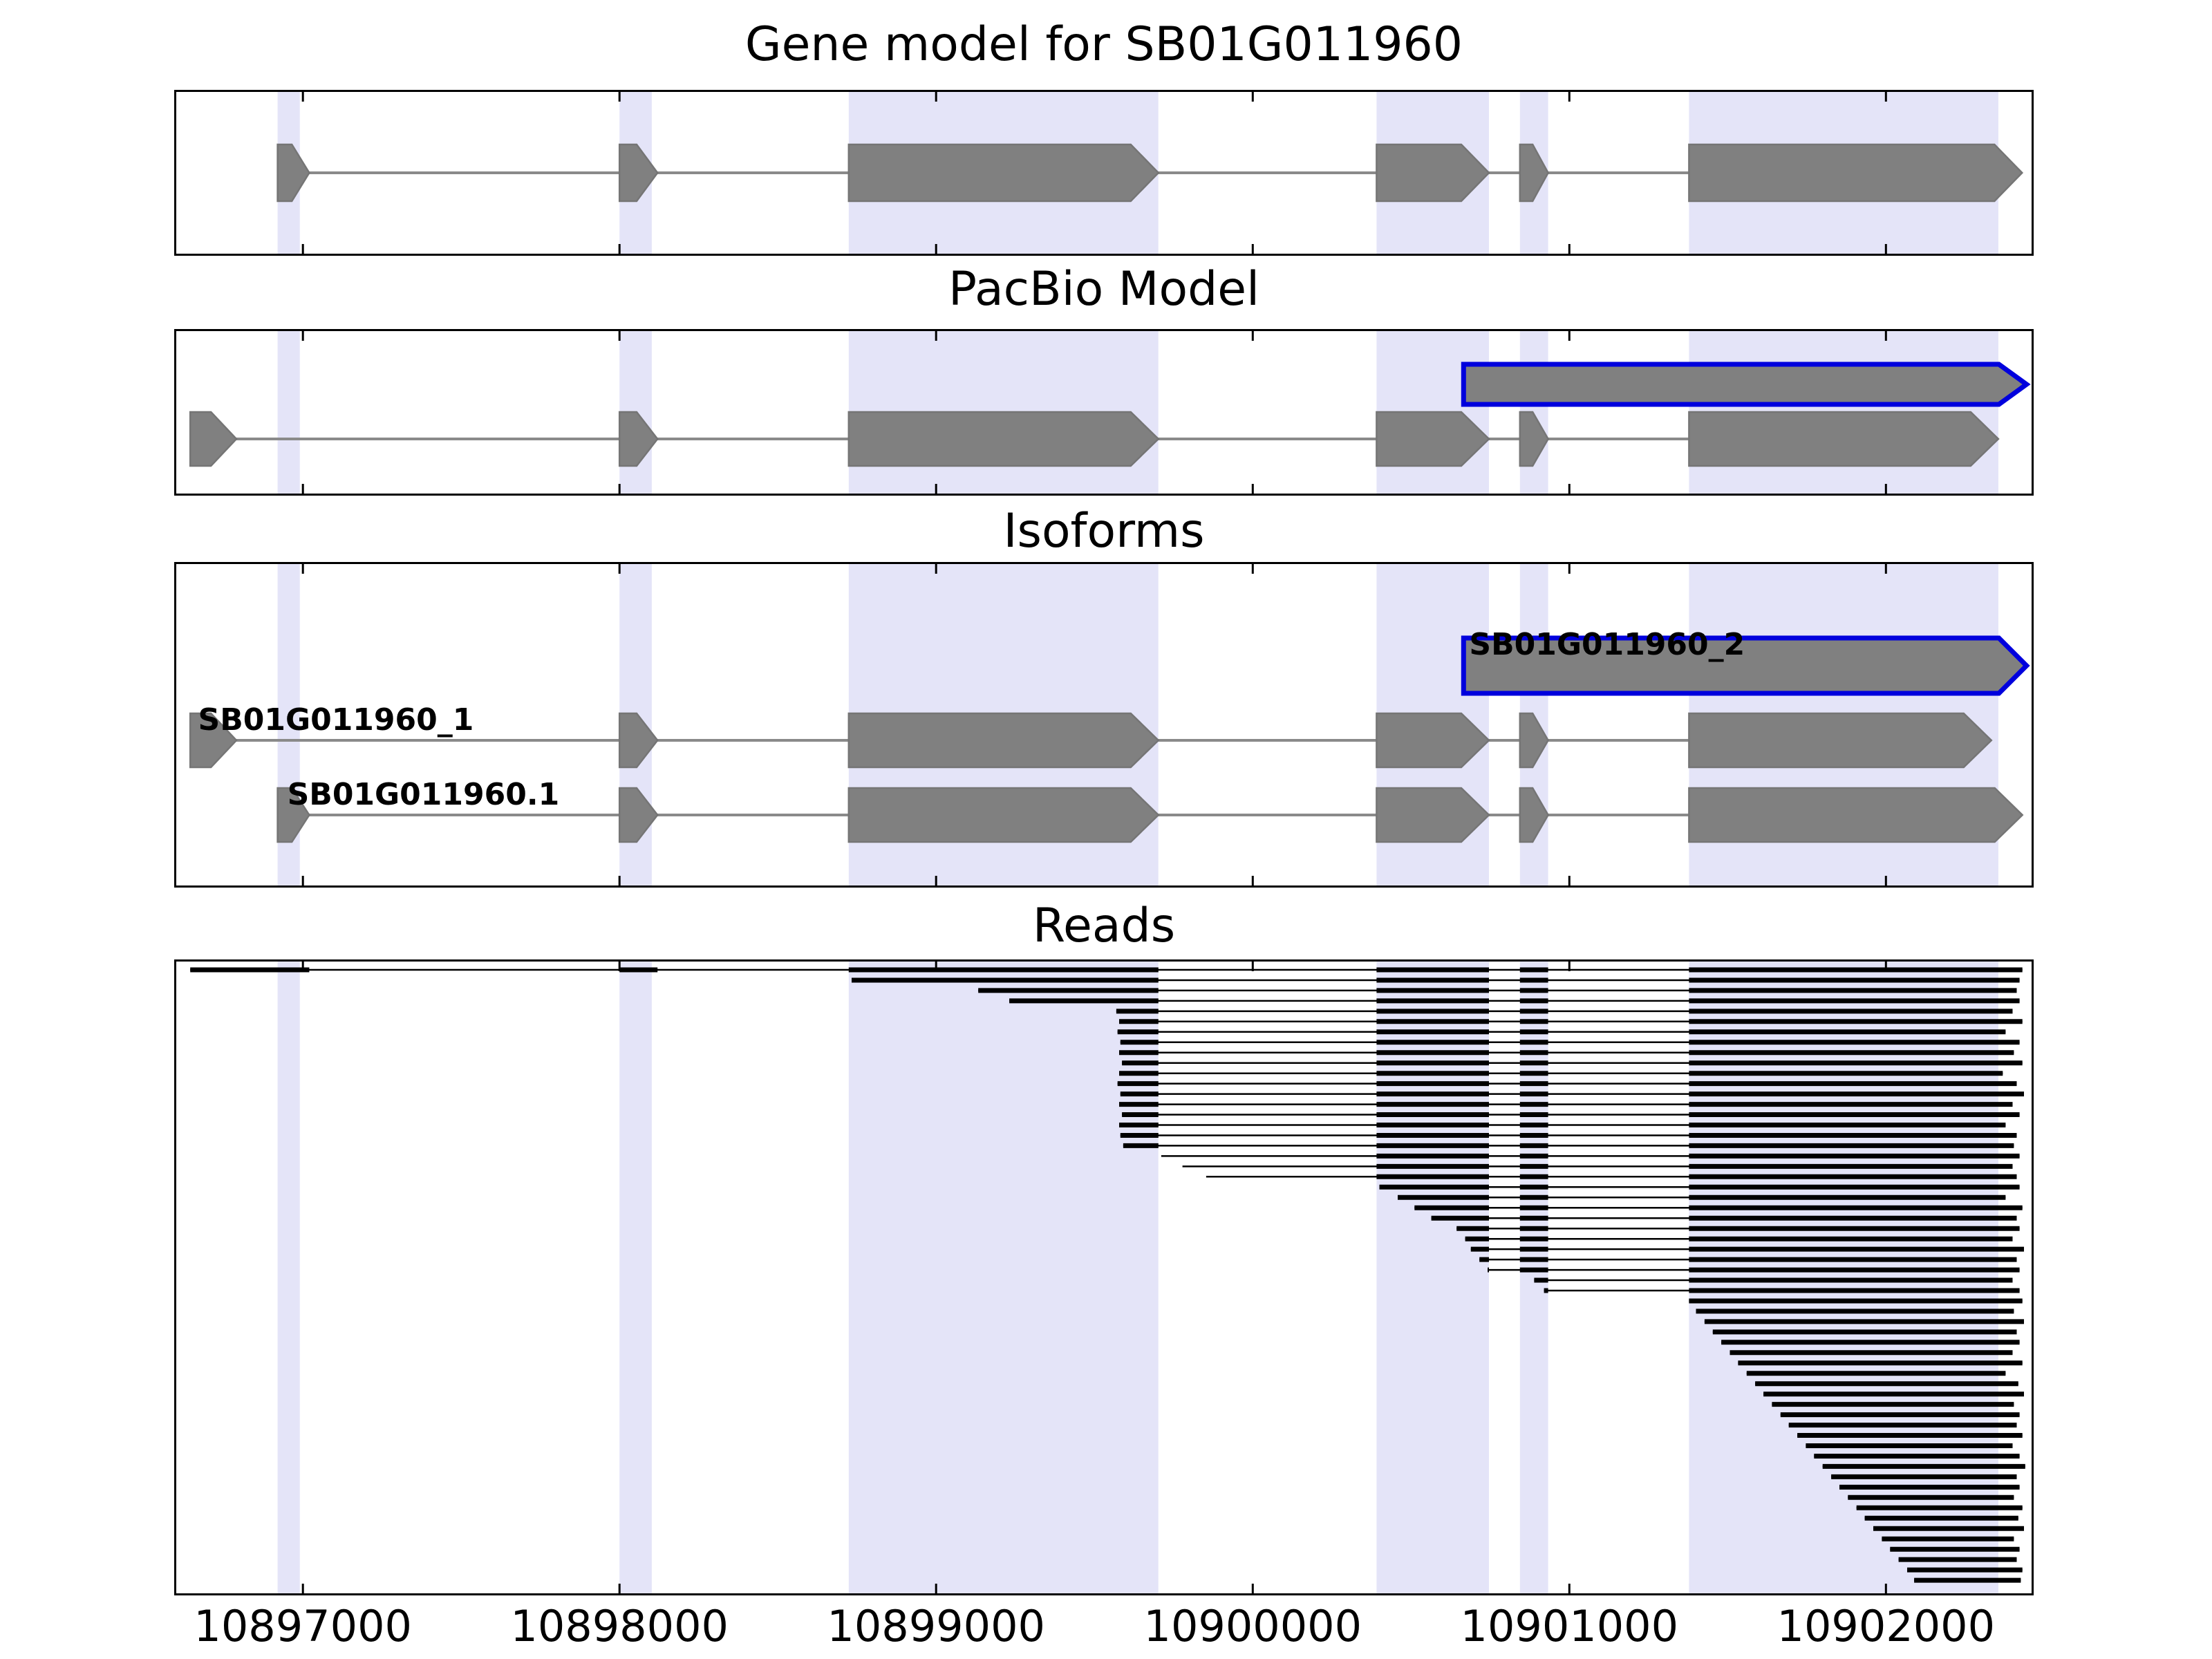  I want to click on svg-text: SB01G011960_1, so click(336, 720).